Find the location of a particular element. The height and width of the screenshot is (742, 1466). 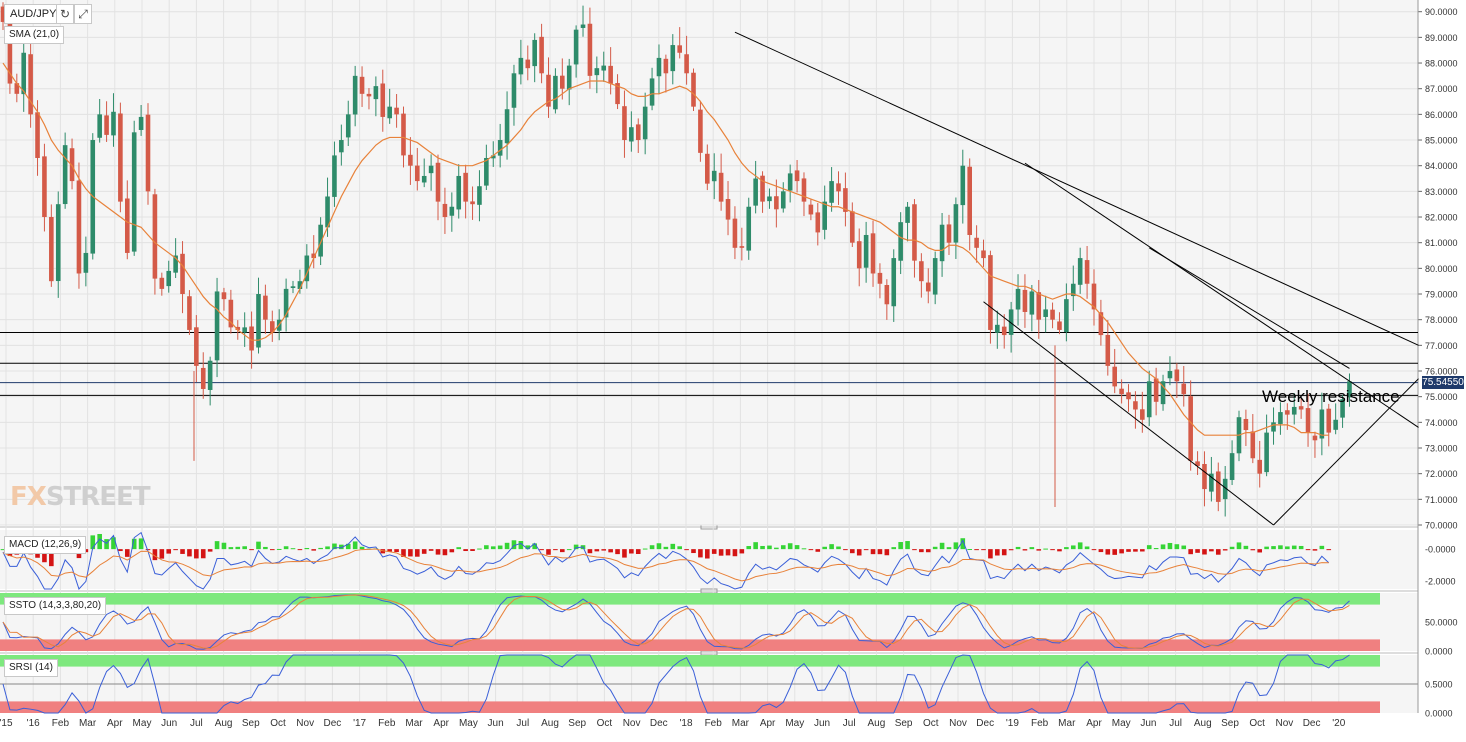

y-axis-bg is located at coordinates (1442, 368).